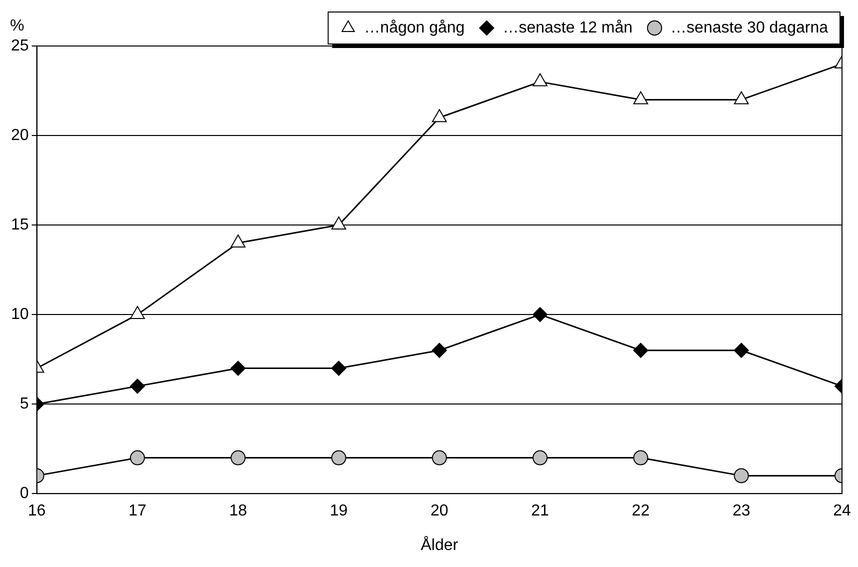  What do you see at coordinates (439, 545) in the screenshot?
I see `x-axis-title: Ålder` at bounding box center [439, 545].